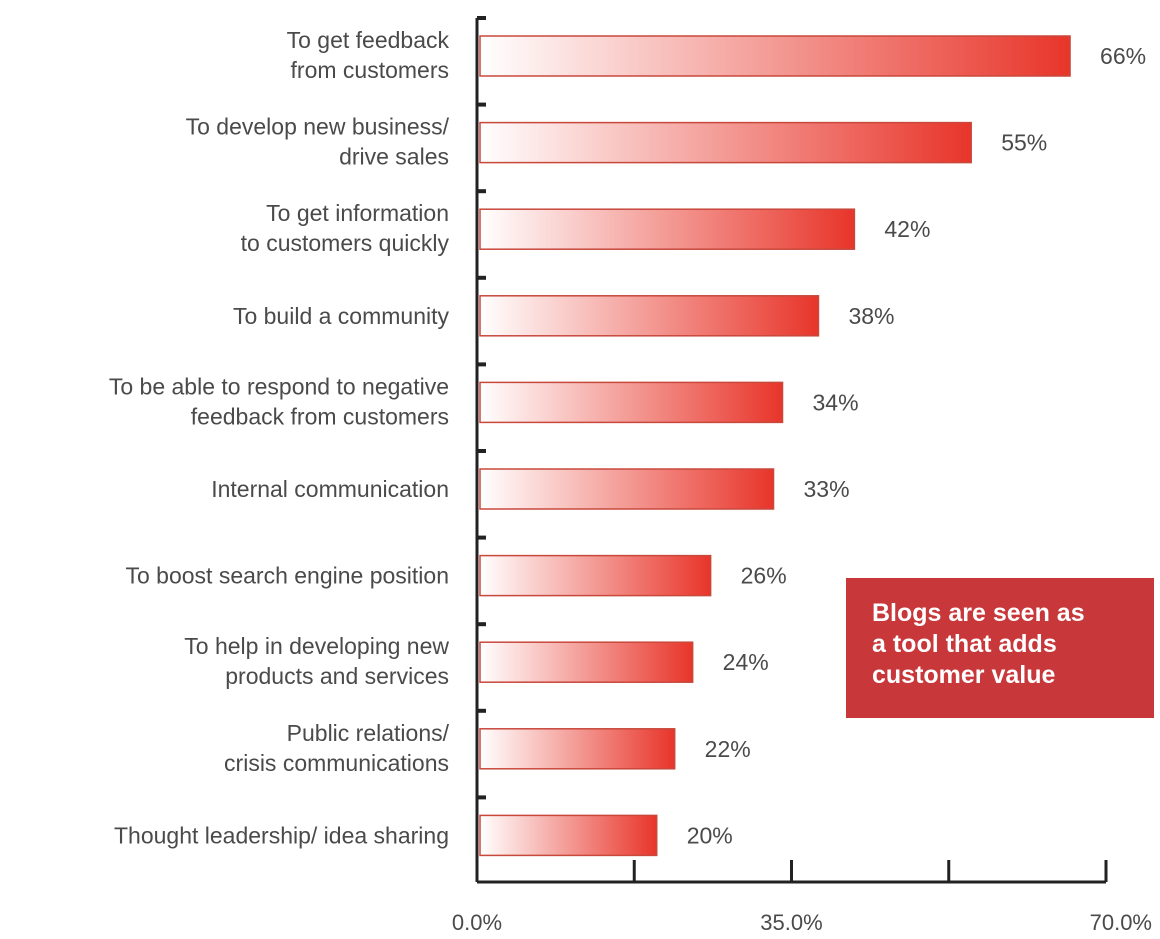 The image size is (1160, 939). What do you see at coordinates (836, 402) in the screenshot?
I see `value-label: 34%` at bounding box center [836, 402].